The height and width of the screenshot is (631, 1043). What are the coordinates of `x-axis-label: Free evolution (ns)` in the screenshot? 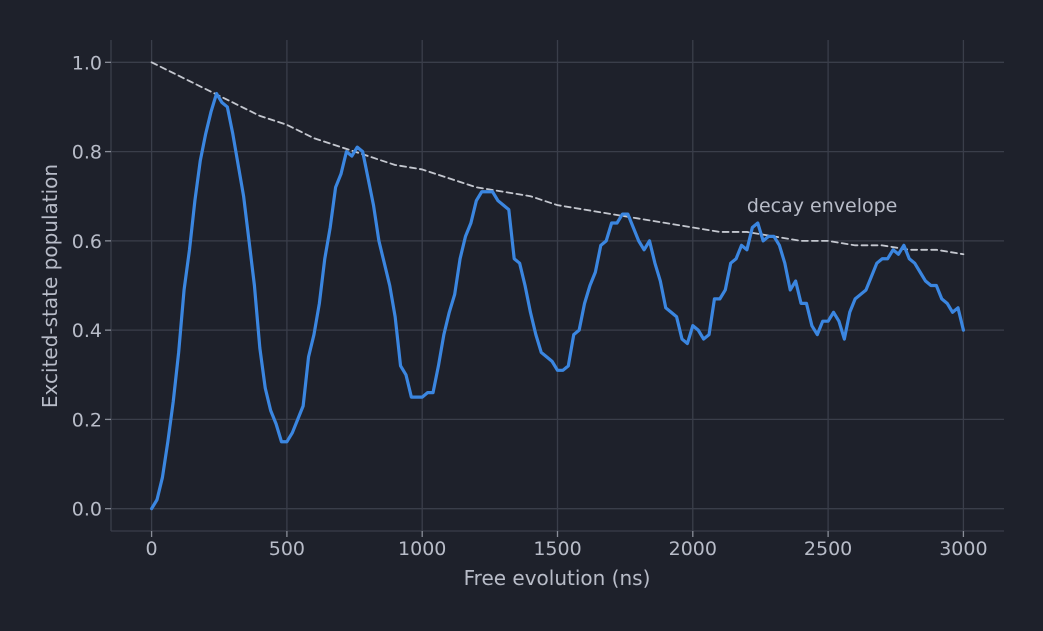 It's located at (557, 578).